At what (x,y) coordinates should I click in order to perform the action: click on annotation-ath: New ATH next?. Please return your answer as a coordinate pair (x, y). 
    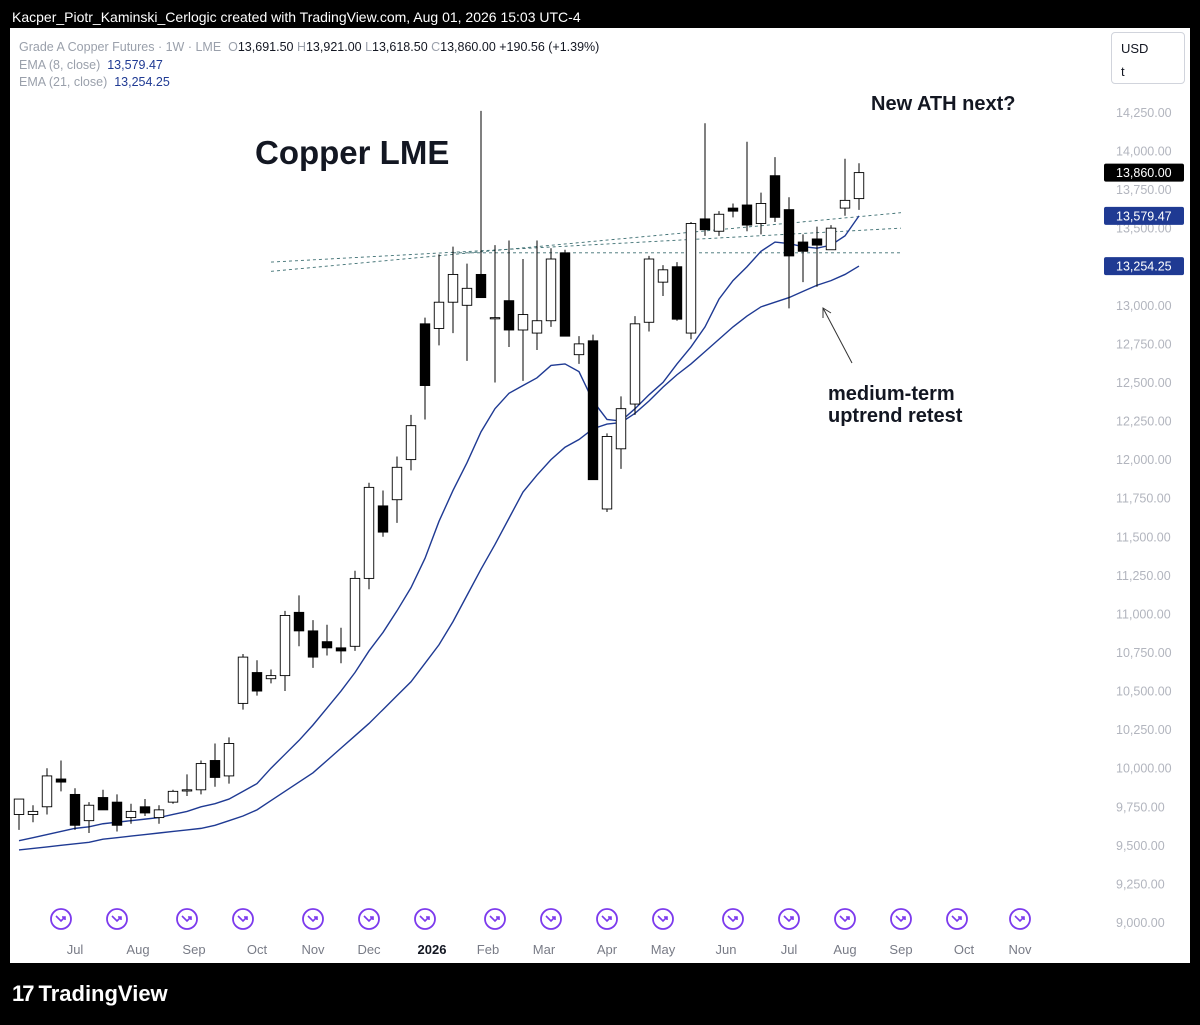
    Looking at the image, I should click on (943, 104).